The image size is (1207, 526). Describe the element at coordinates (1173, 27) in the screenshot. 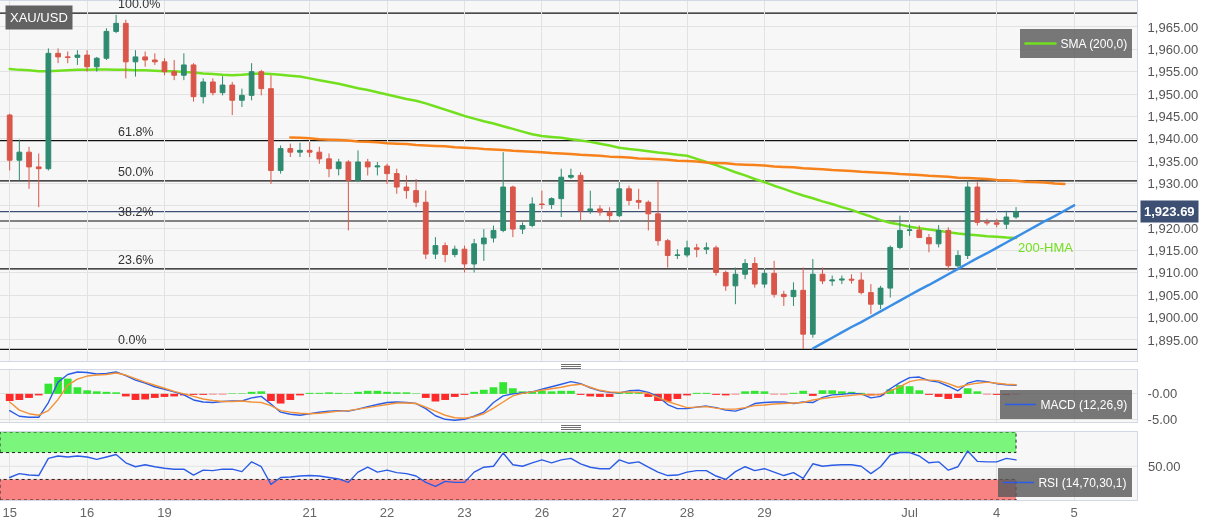

I see `y-tick-label: 1,965.00` at that location.